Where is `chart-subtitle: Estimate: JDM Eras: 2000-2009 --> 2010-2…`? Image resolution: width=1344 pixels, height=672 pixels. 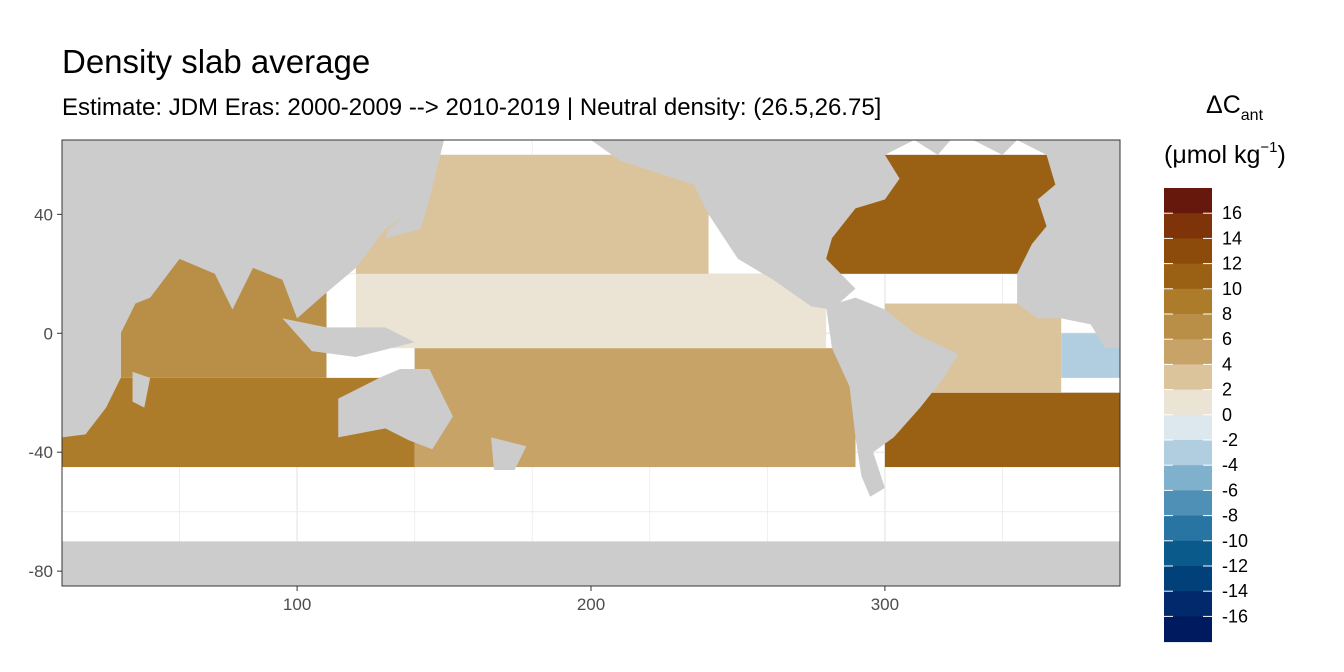
chart-subtitle: Estimate: JDM Eras: 2000-2009 --> 2010-2… is located at coordinates (472, 107).